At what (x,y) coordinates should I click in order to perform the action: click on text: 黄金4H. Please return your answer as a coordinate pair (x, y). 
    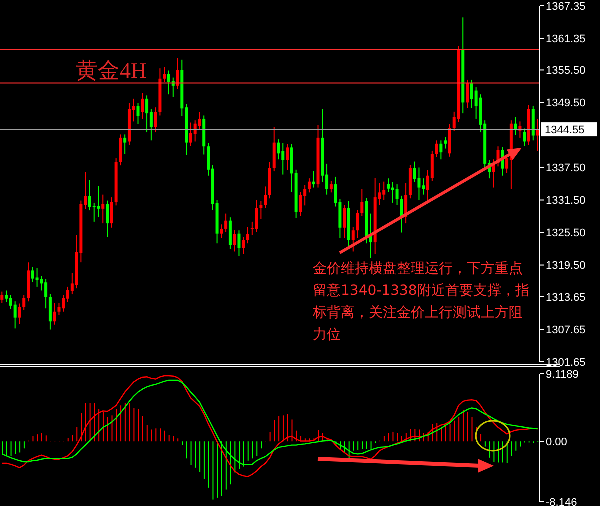
    Looking at the image, I should click on (111, 71).